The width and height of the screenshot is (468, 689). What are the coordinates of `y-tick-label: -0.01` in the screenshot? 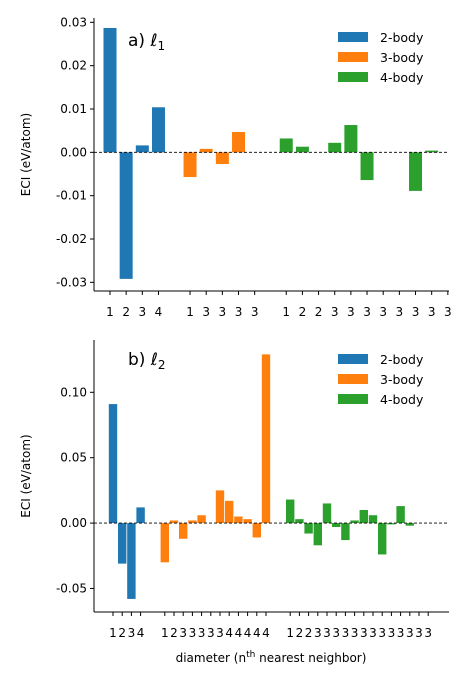 It's located at (71, 196).